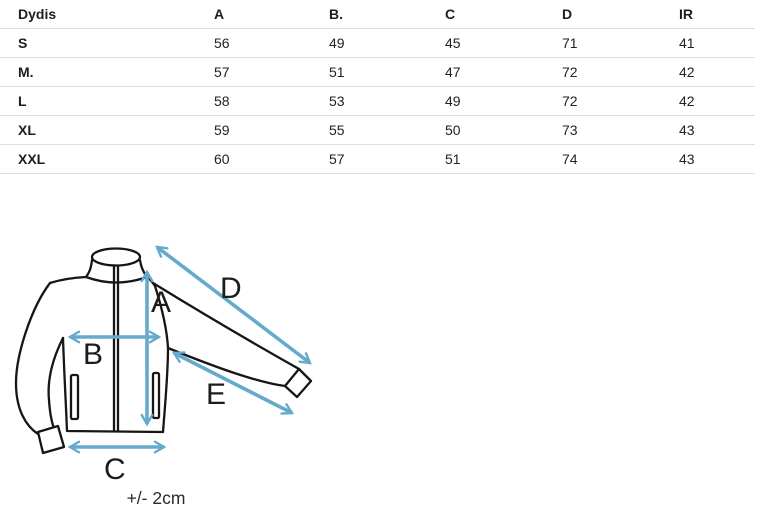  I want to click on left-pocket, so click(74, 397).